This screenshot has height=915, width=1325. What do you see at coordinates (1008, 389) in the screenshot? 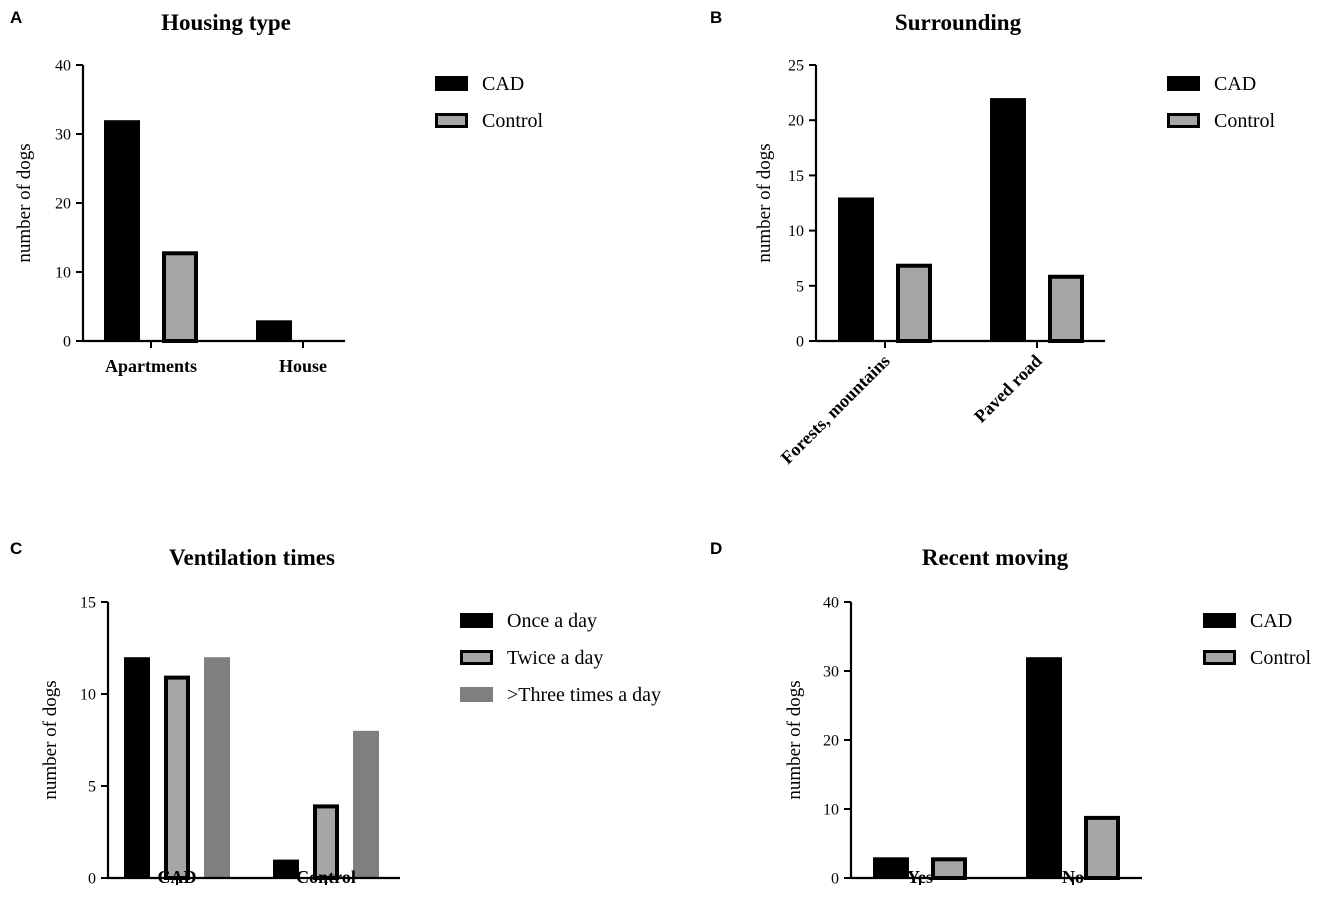
I see `x-category-label: Paved road` at bounding box center [1008, 389].